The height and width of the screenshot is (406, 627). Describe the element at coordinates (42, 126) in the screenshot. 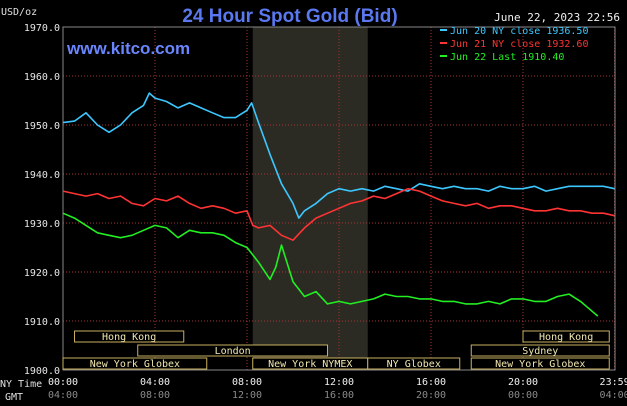

I see `y-tick-label: 1950.0` at that location.